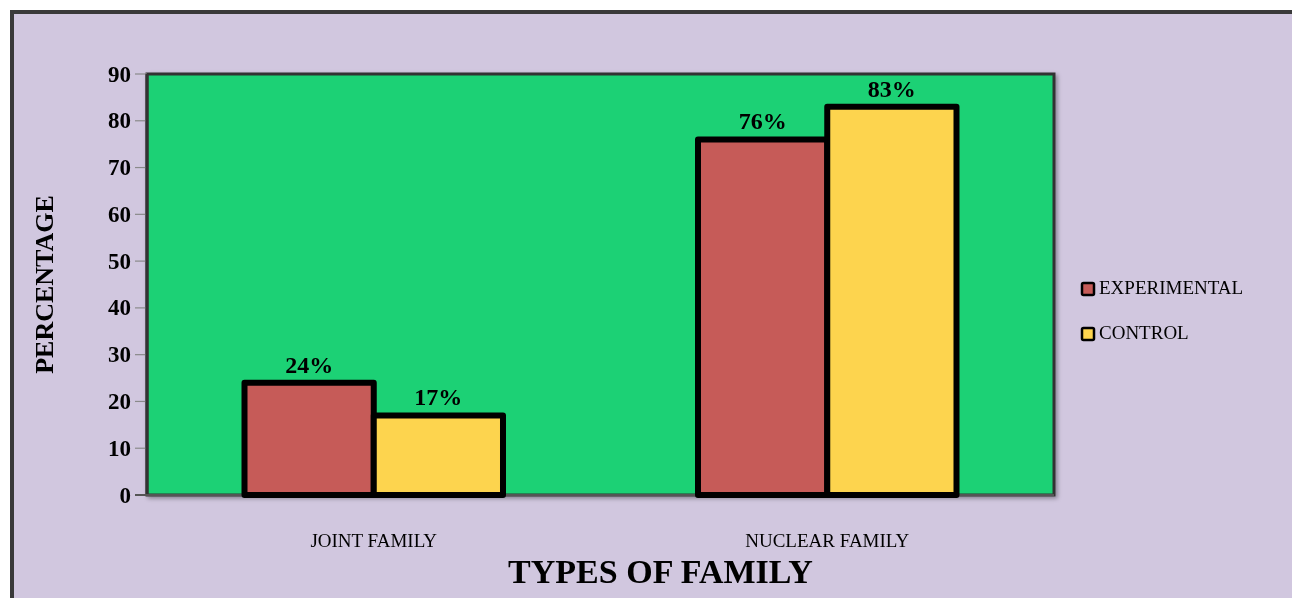  What do you see at coordinates (44, 284) in the screenshot?
I see `y-axis-title: PERCENTAGE` at bounding box center [44, 284].